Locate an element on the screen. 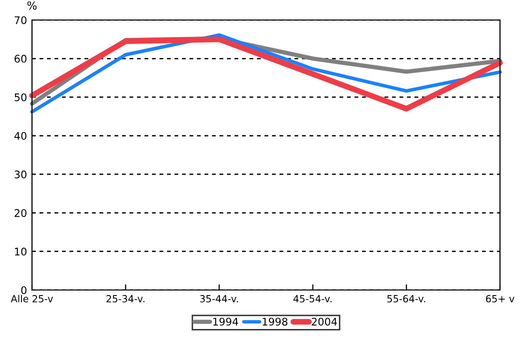 This screenshot has height=339, width=525. x-tick-label: 35-44-v. is located at coordinates (219, 298).